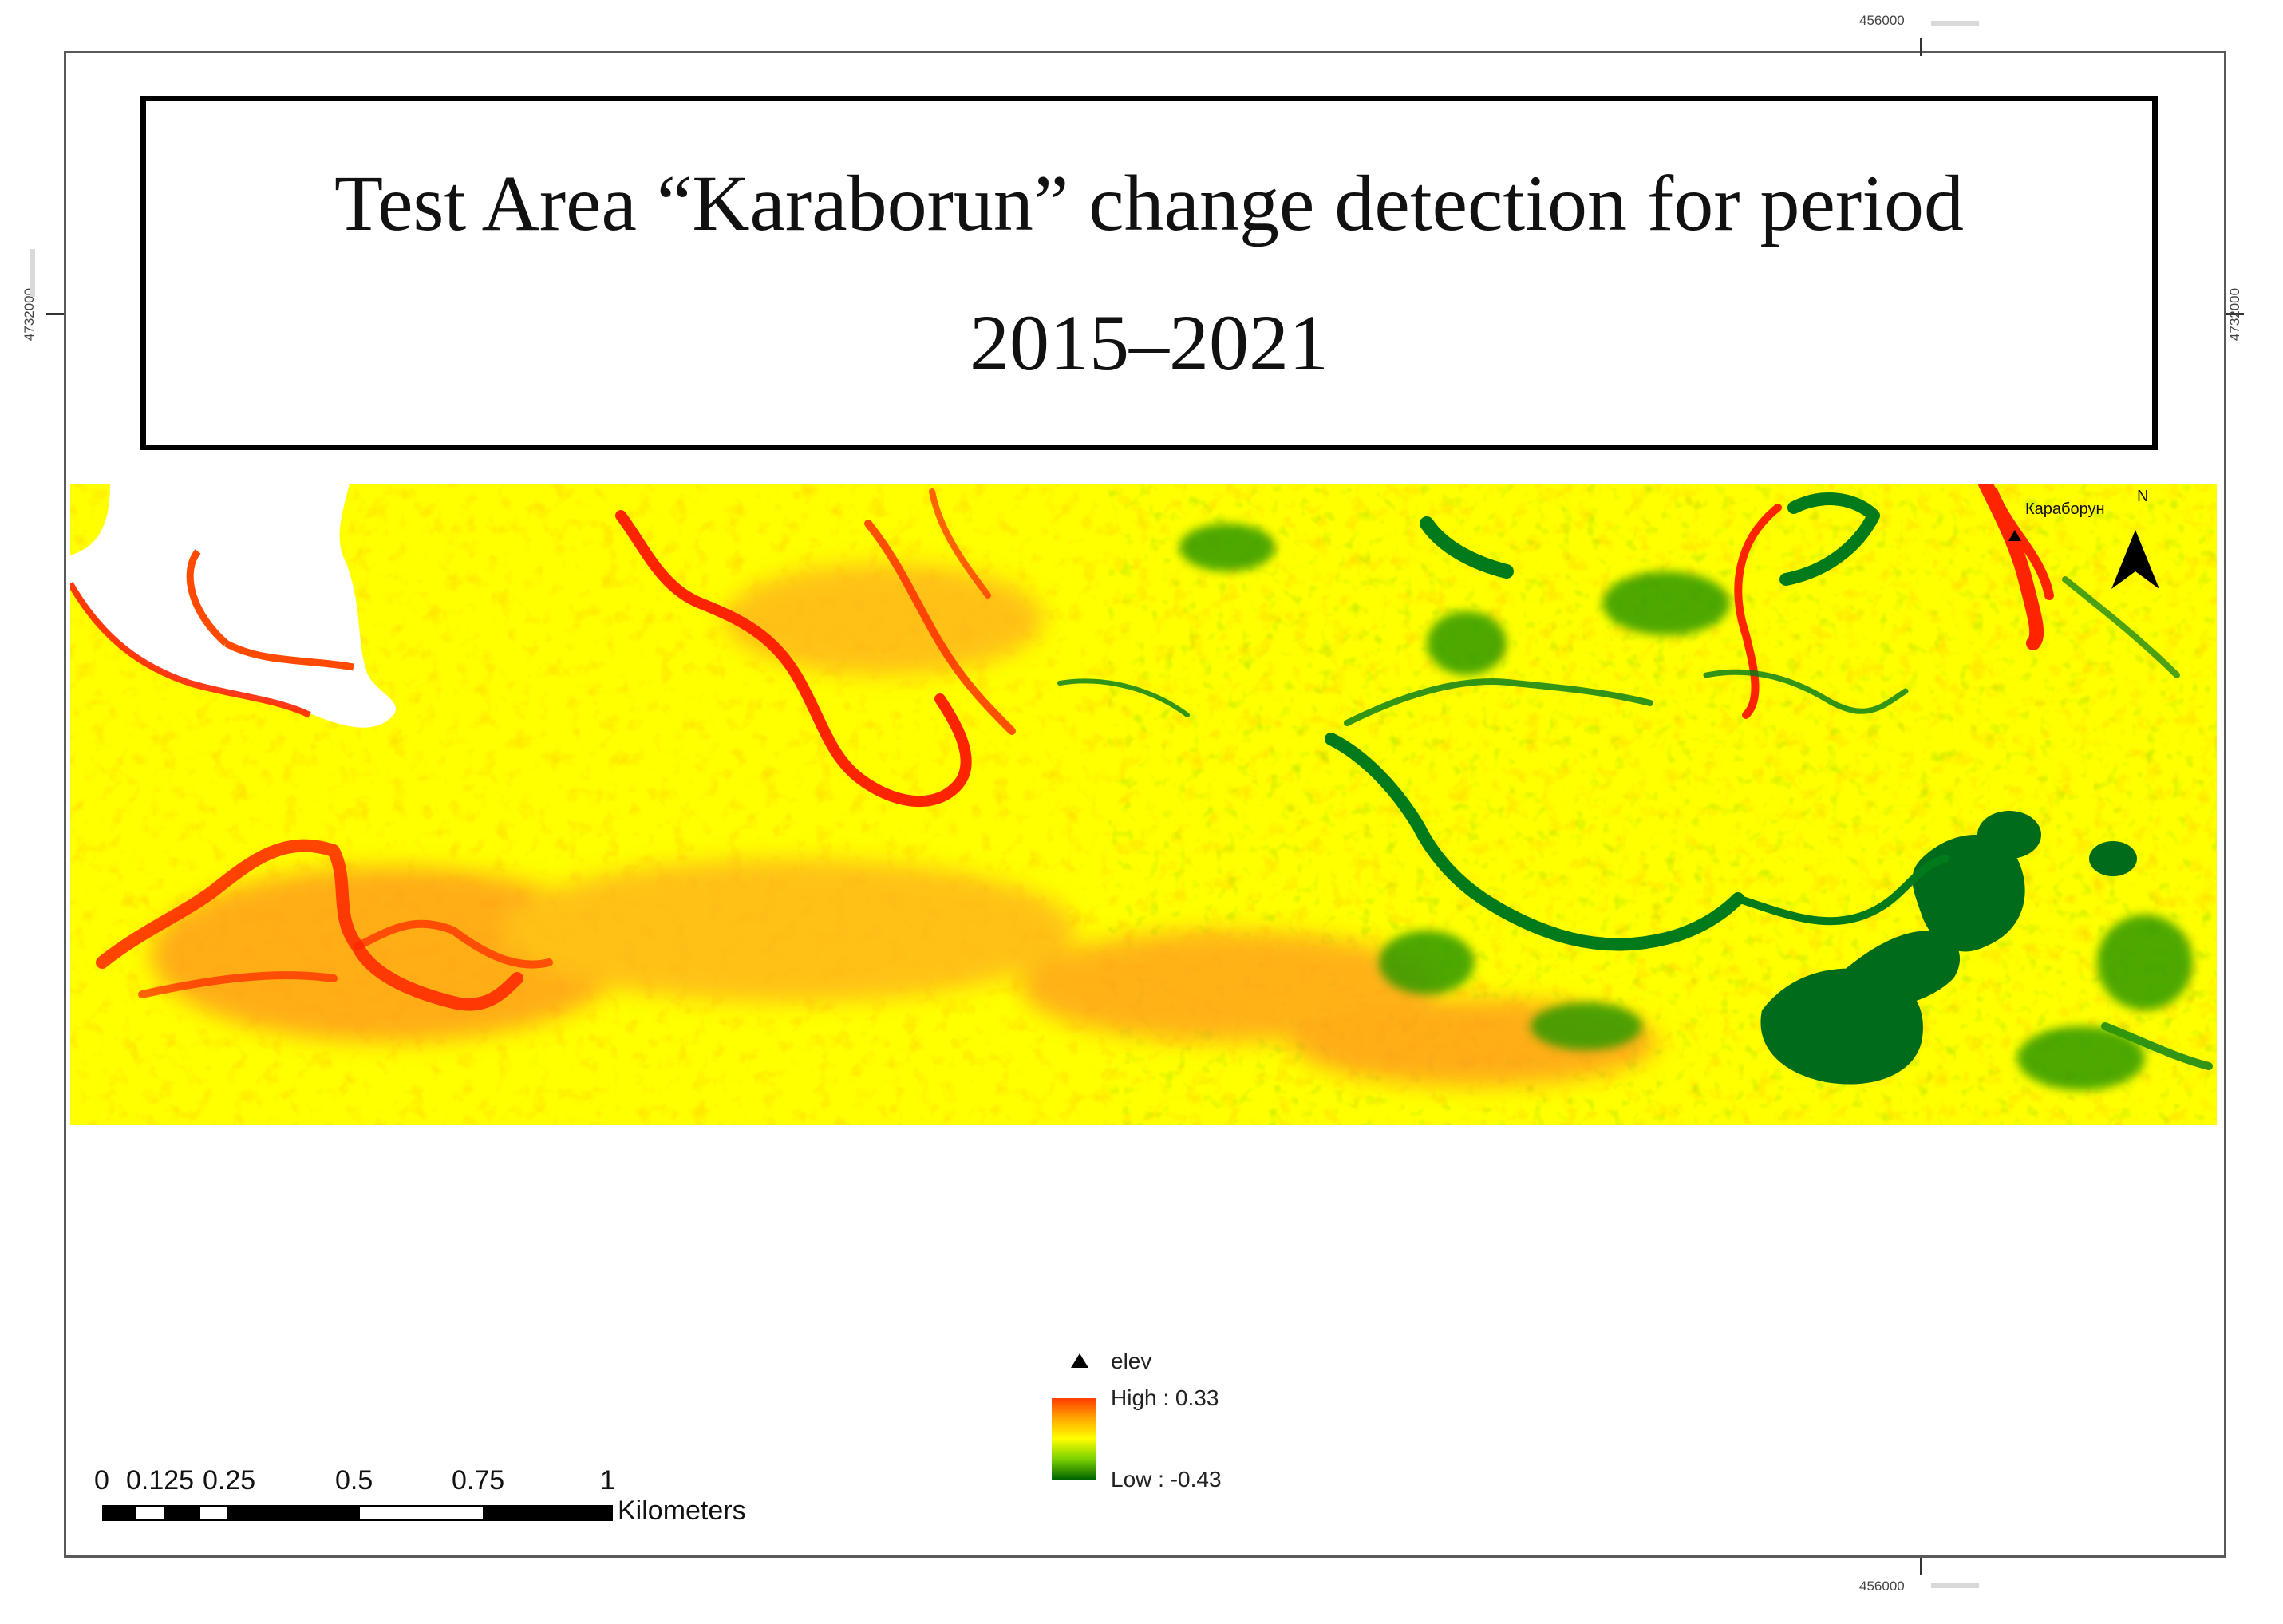 This screenshot has height=1624, width=2283. What do you see at coordinates (1165, 1397) in the screenshot?
I see `legend-high-label: High : 0.33` at bounding box center [1165, 1397].